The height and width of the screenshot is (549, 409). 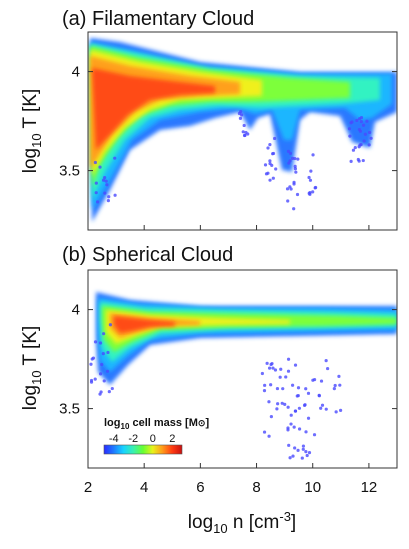 I want to click on ytick-label: 3.5, so click(x=69, y=409).